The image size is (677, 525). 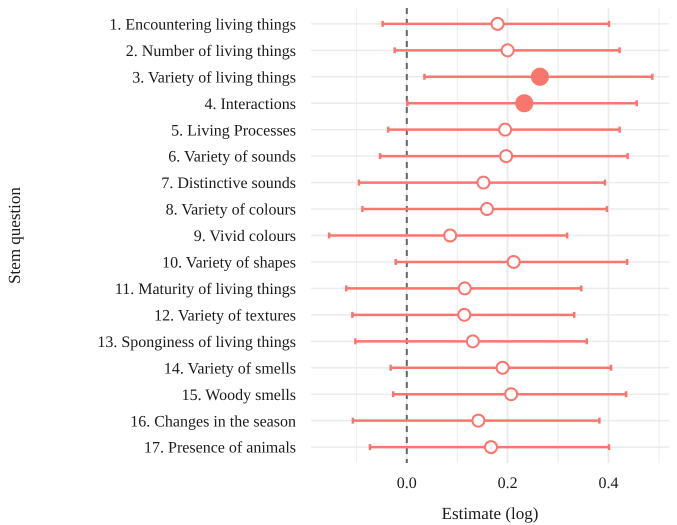 I want to click on y-tick-label: 5. Living Processes, so click(x=233, y=131).